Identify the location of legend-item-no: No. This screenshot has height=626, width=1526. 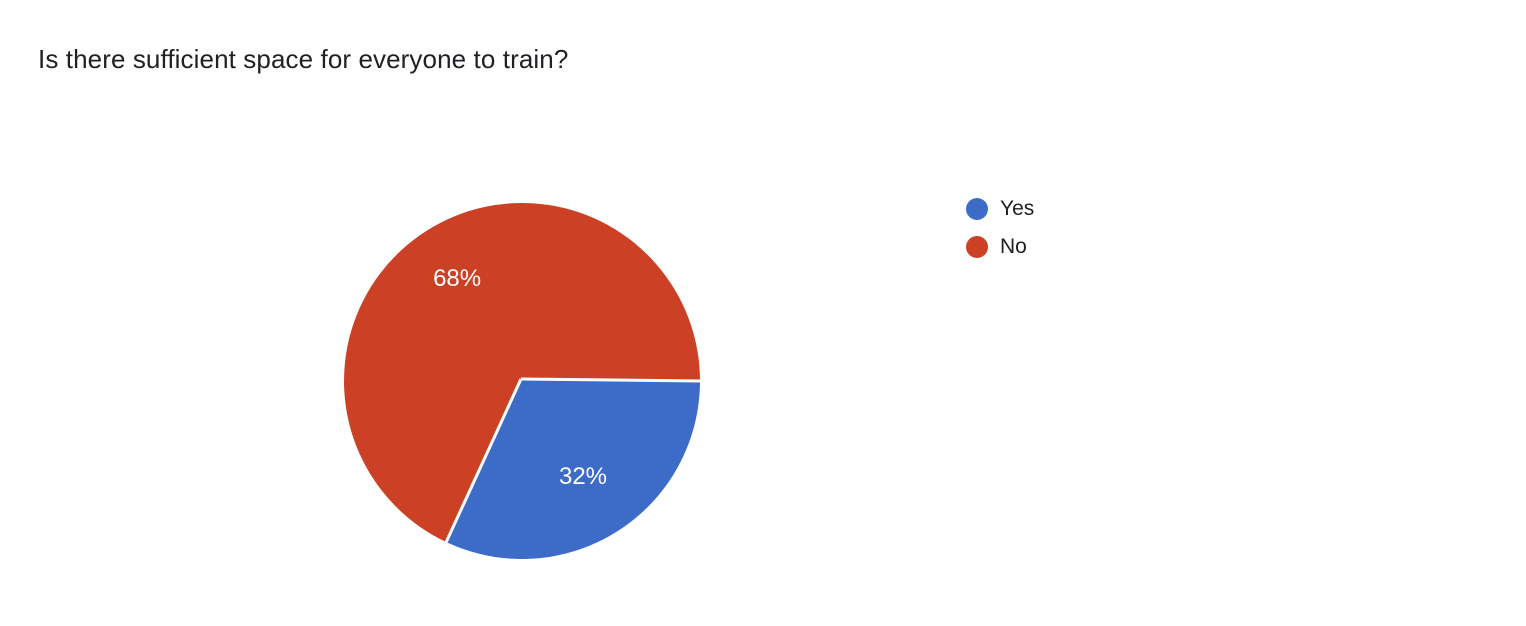
(1000, 247).